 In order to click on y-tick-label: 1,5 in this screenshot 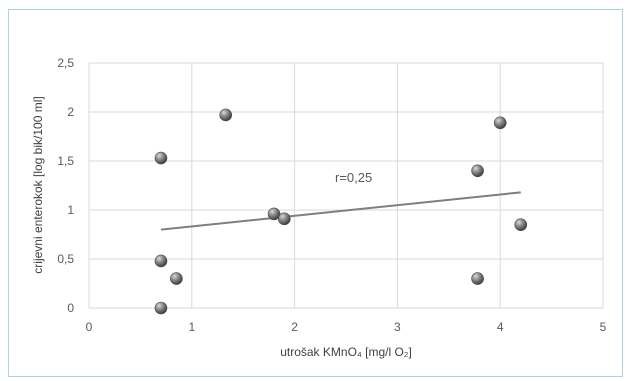, I will do `click(65, 161)`.